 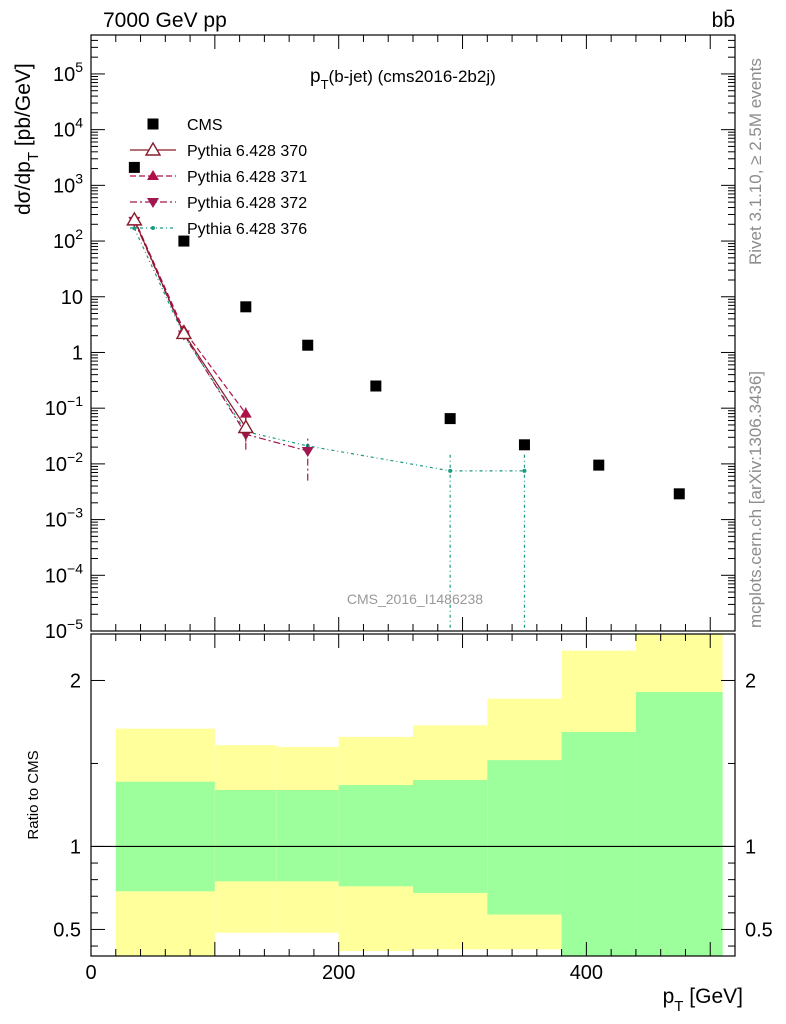 I want to click on y-tick-label-exponent: −1, so click(x=75, y=401).